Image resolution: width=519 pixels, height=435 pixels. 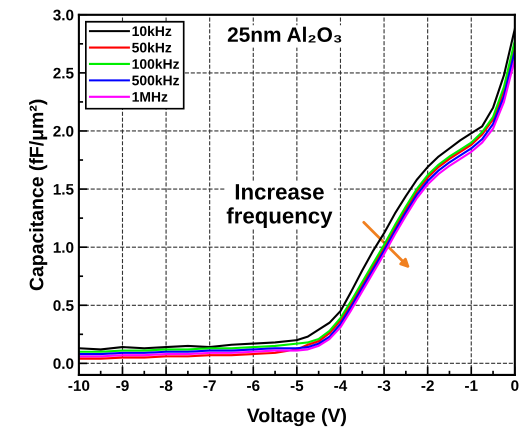 I want to click on annotation: Increase frequency, so click(x=279, y=206).